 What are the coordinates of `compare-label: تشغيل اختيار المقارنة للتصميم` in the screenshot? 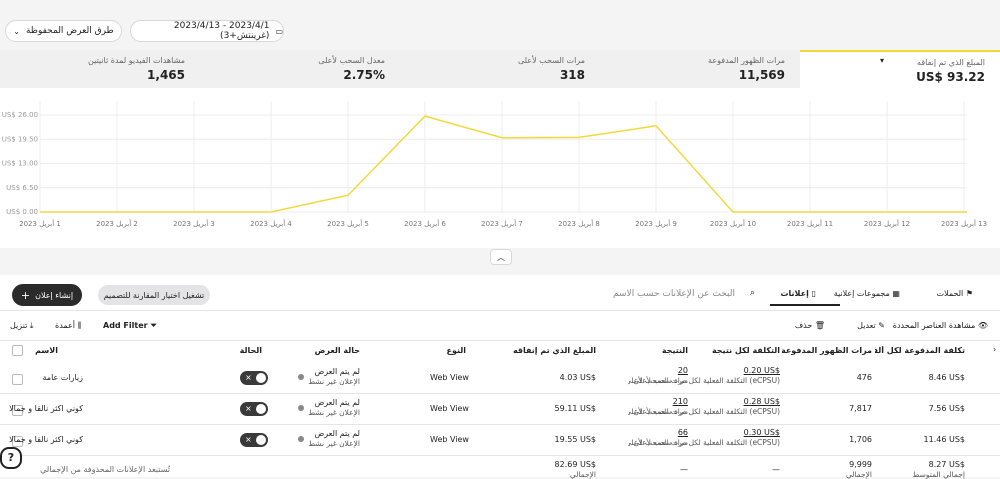 It's located at (154, 295).